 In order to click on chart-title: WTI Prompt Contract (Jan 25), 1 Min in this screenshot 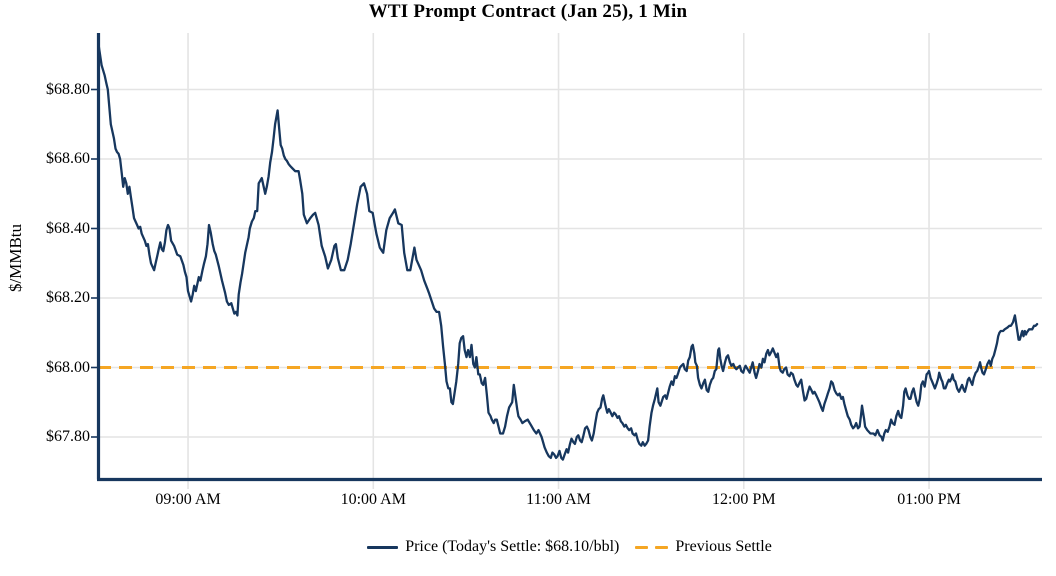, I will do `click(528, 11)`.